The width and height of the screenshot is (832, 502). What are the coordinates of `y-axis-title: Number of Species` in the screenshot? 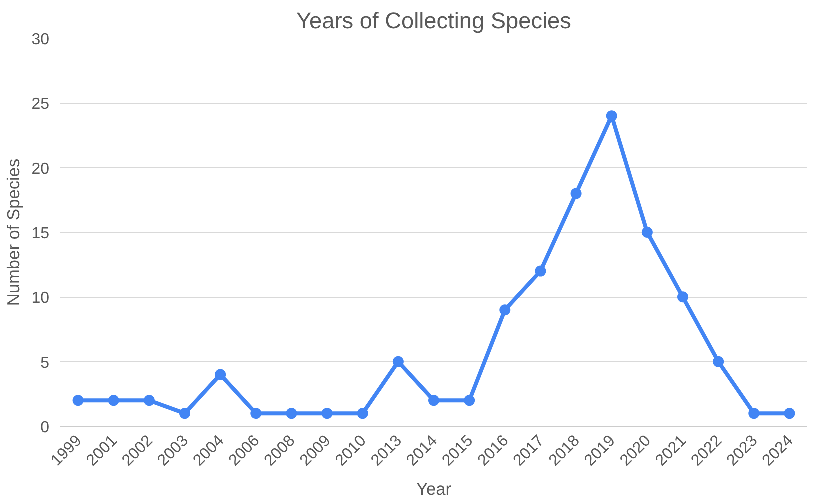 It's located at (14, 232).